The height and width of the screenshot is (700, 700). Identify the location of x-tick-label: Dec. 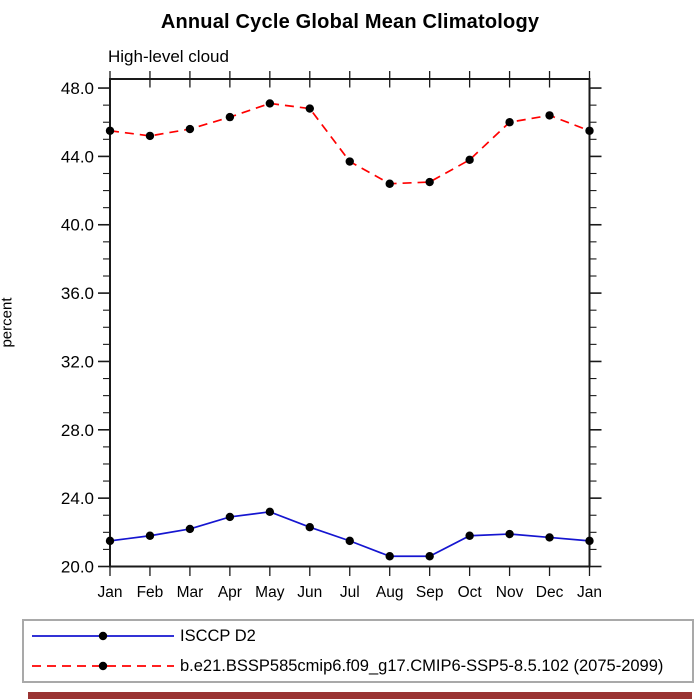
(550, 592).